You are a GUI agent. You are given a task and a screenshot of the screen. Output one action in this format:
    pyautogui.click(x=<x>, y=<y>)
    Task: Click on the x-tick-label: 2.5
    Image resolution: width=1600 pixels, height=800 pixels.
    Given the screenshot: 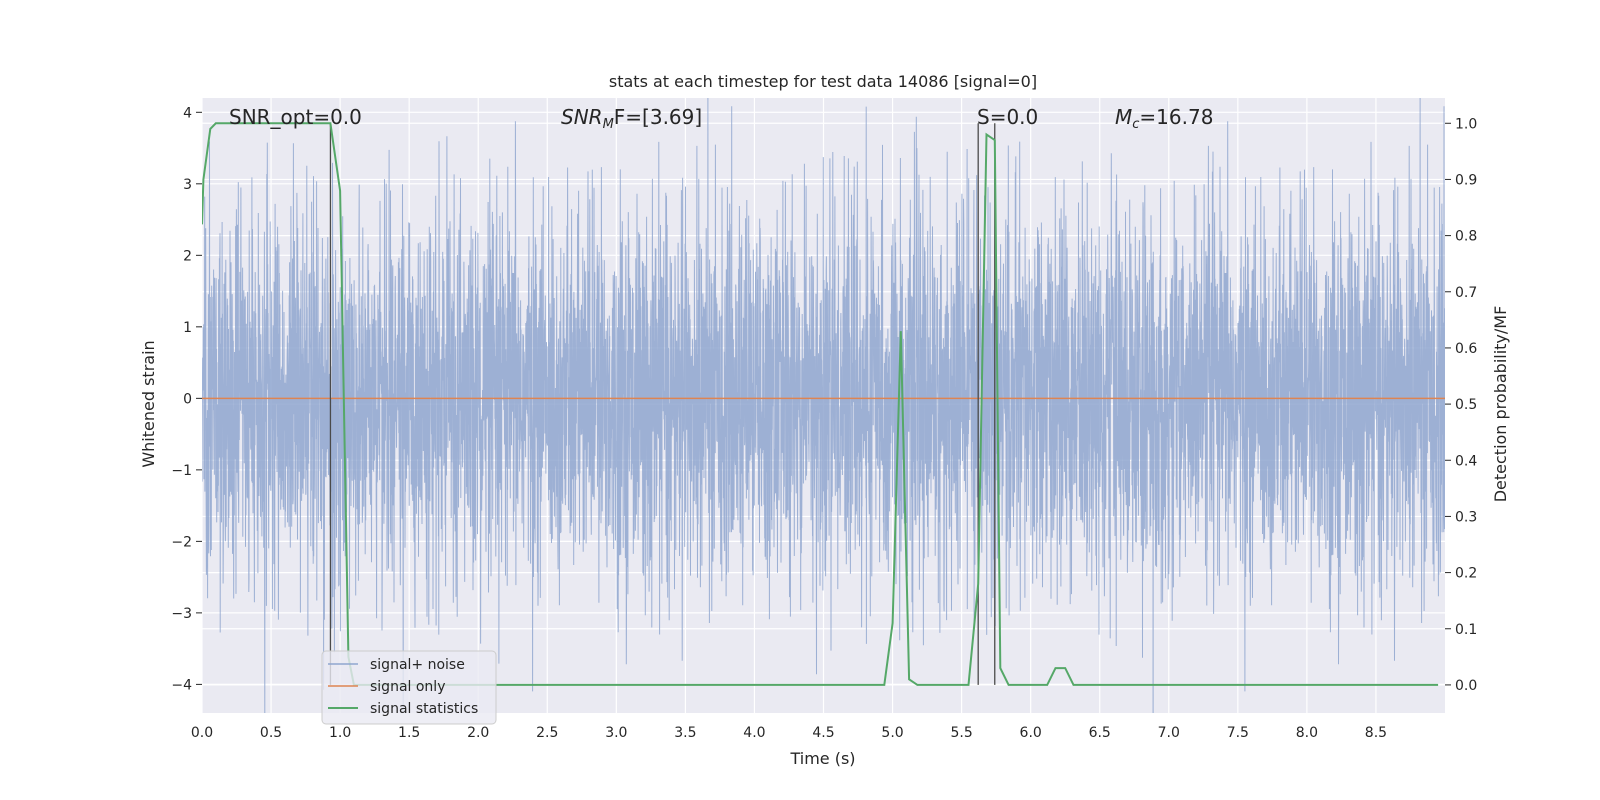 What is the action you would take?
    pyautogui.click(x=547, y=733)
    